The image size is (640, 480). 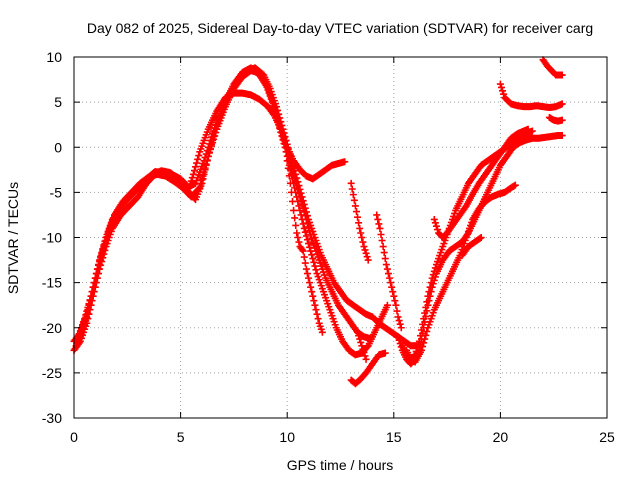 I want to click on y-tick-label: -15, so click(x=52, y=283).